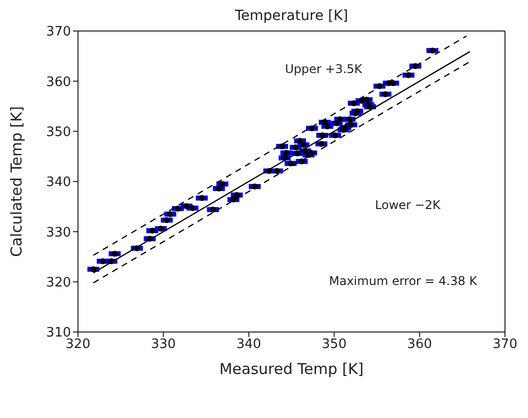 The width and height of the screenshot is (528, 418). Describe the element at coordinates (58, 132) in the screenshot. I see `y-tick-label: 350` at that location.